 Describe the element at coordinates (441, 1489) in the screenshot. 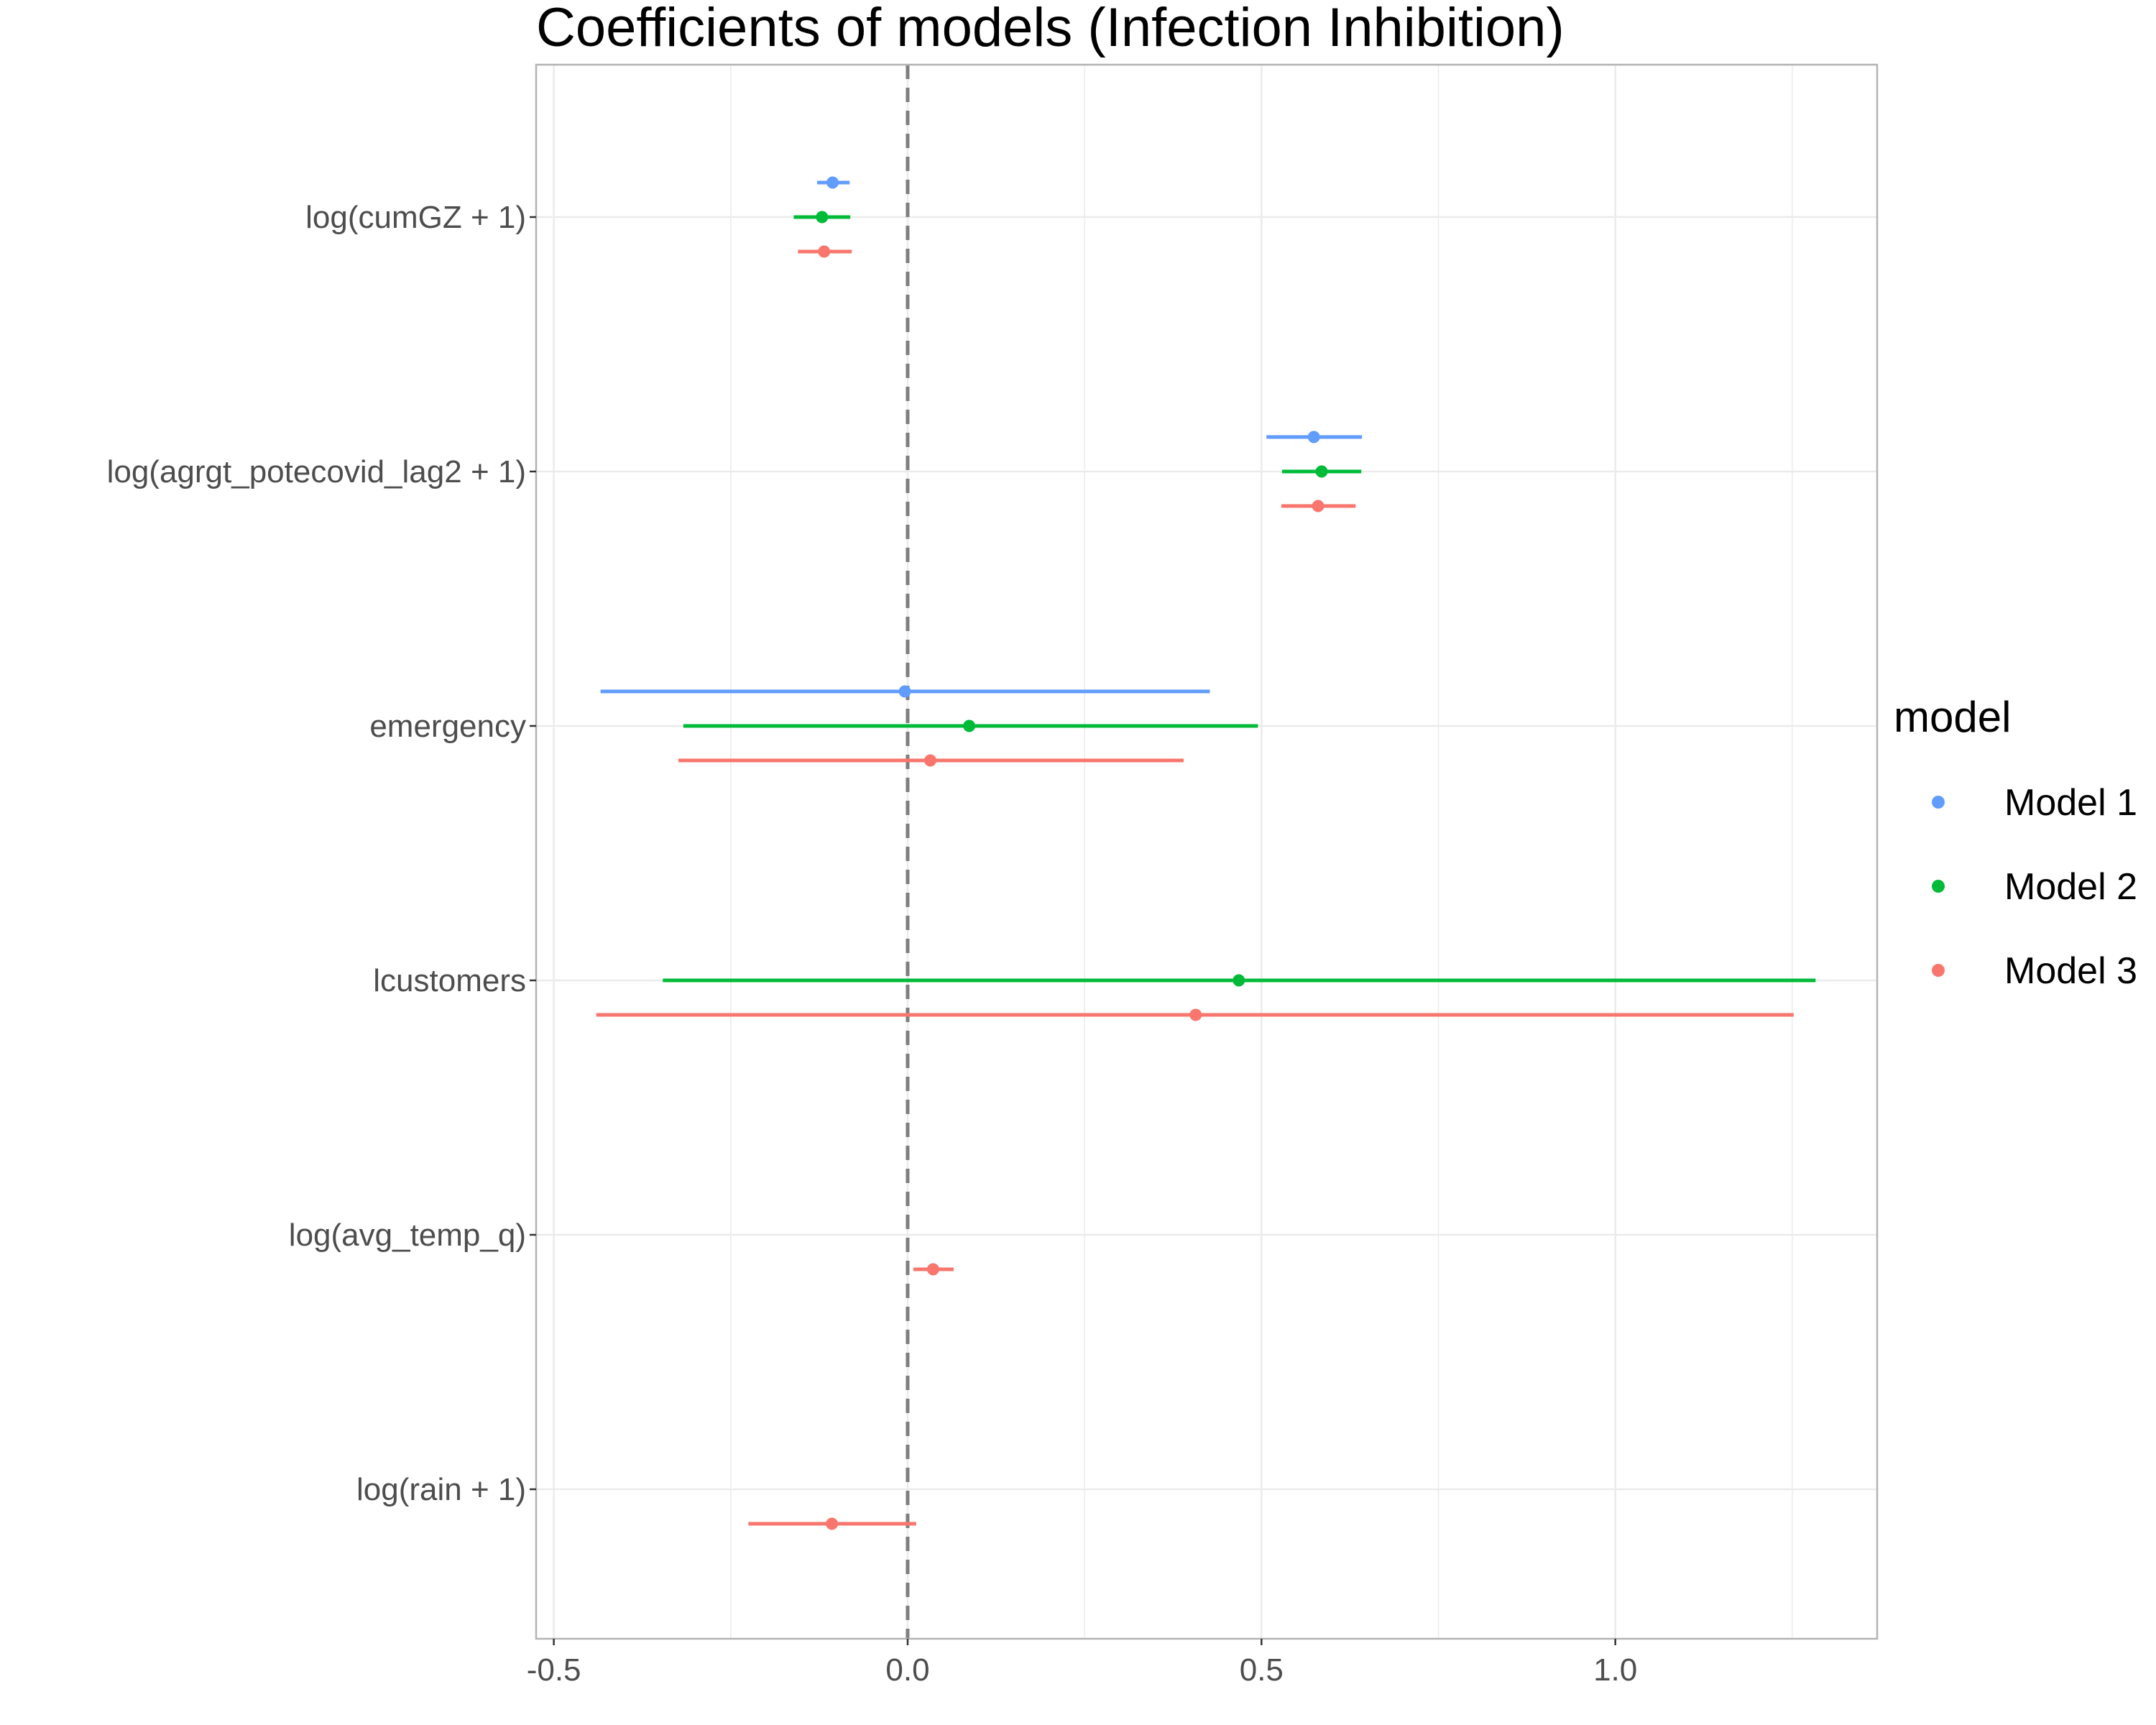

I see `y-tick-label: log(rain + 1)` at that location.